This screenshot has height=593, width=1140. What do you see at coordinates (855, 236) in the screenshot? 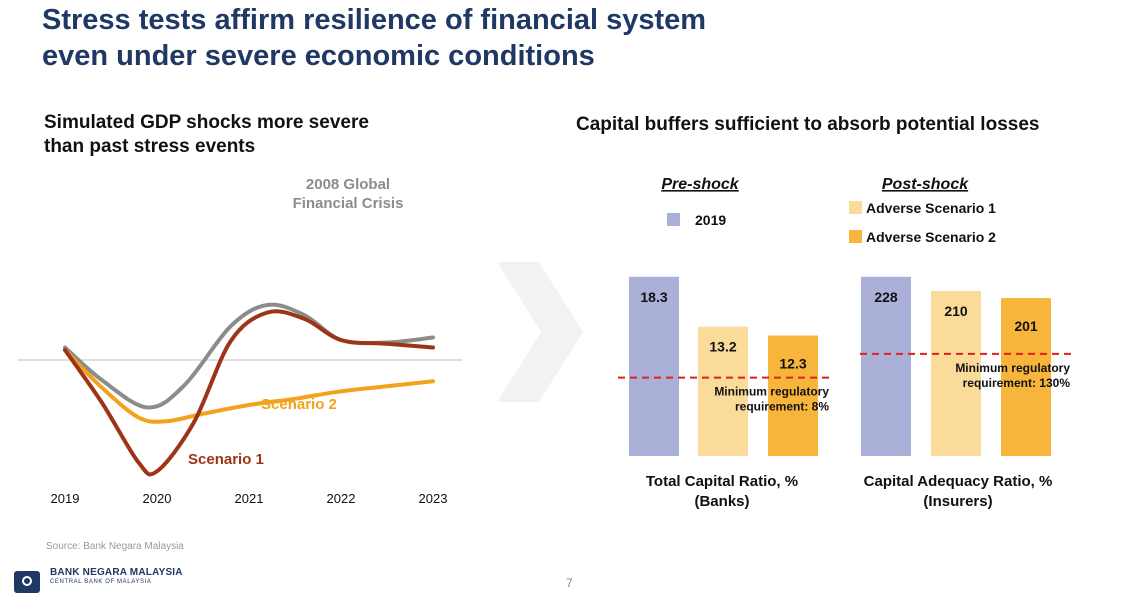
I see `legend-adverse-scenario-2-swatch` at bounding box center [855, 236].